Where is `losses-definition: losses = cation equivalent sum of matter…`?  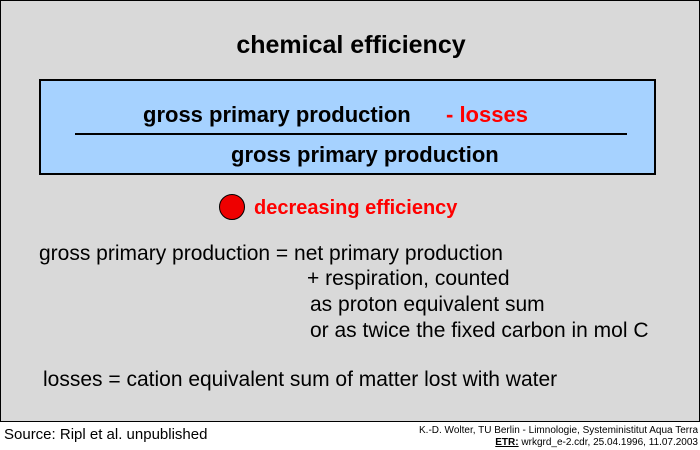 losses-definition: losses = cation equivalent sum of matter… is located at coordinates (300, 379).